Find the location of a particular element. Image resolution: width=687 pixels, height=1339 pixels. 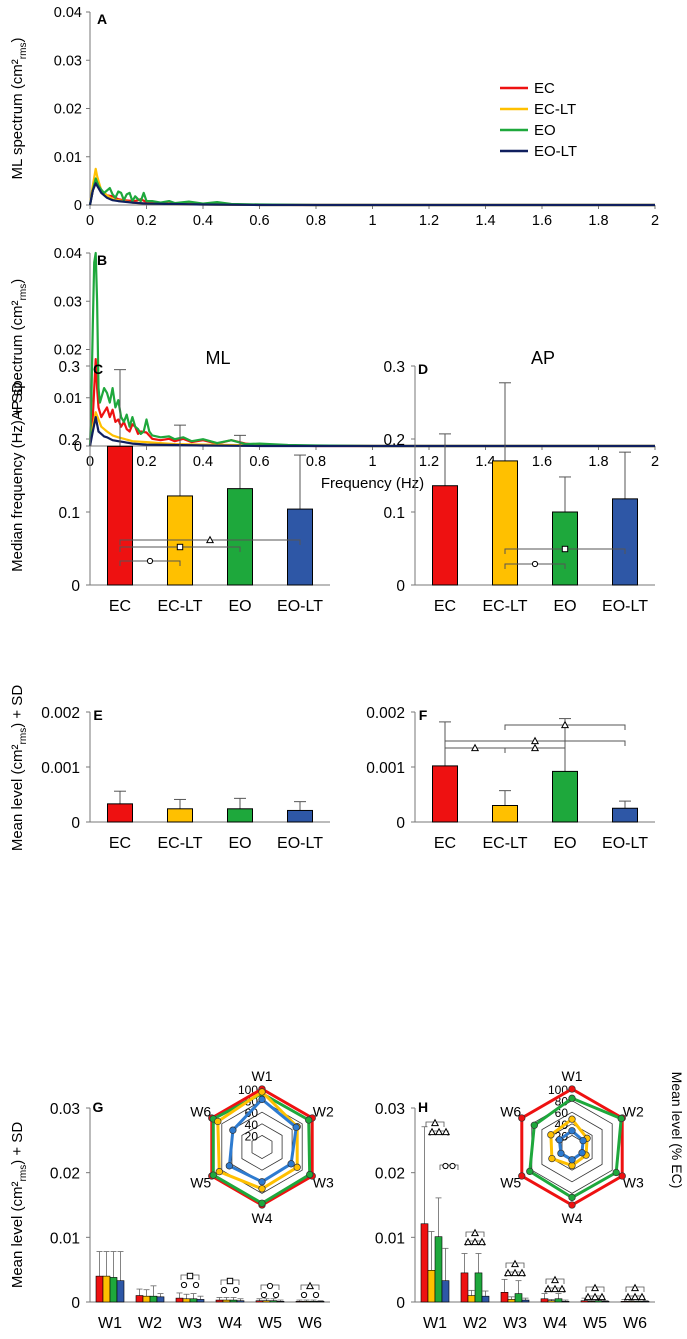

radar-axis-label: W6 is located at coordinates (200, 1112).